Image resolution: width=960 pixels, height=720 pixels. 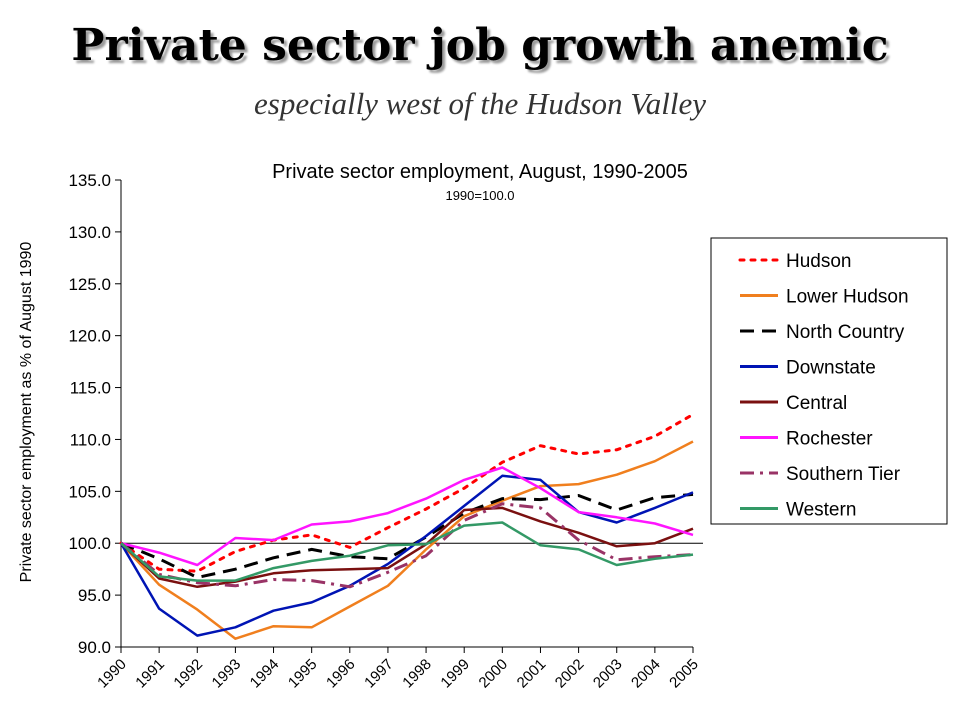 What do you see at coordinates (843, 474) in the screenshot?
I see `legend-label-southern-tier: Southern Tier` at bounding box center [843, 474].